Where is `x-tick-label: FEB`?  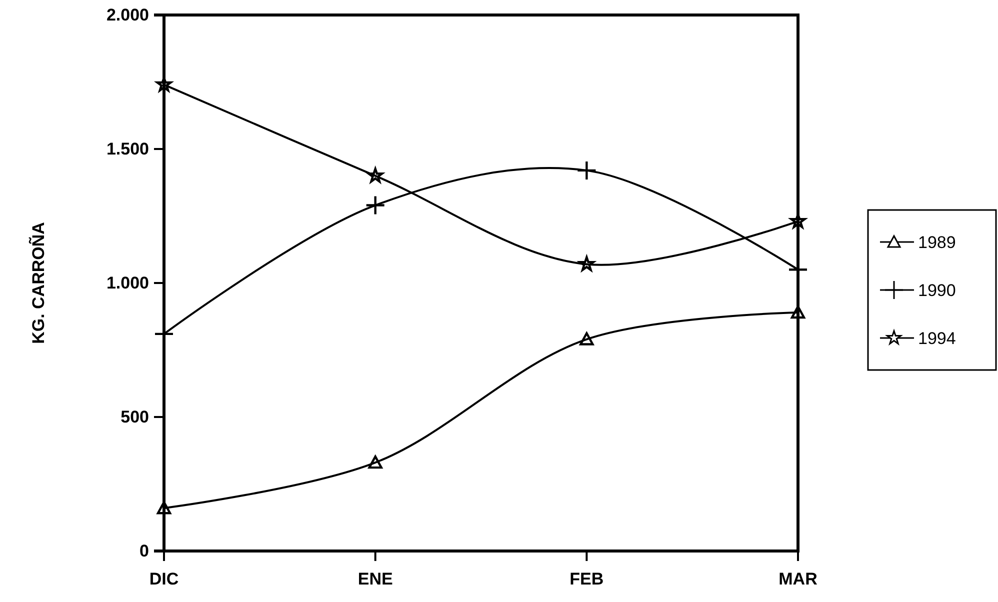
x-tick-label: FEB is located at coordinates (587, 578).